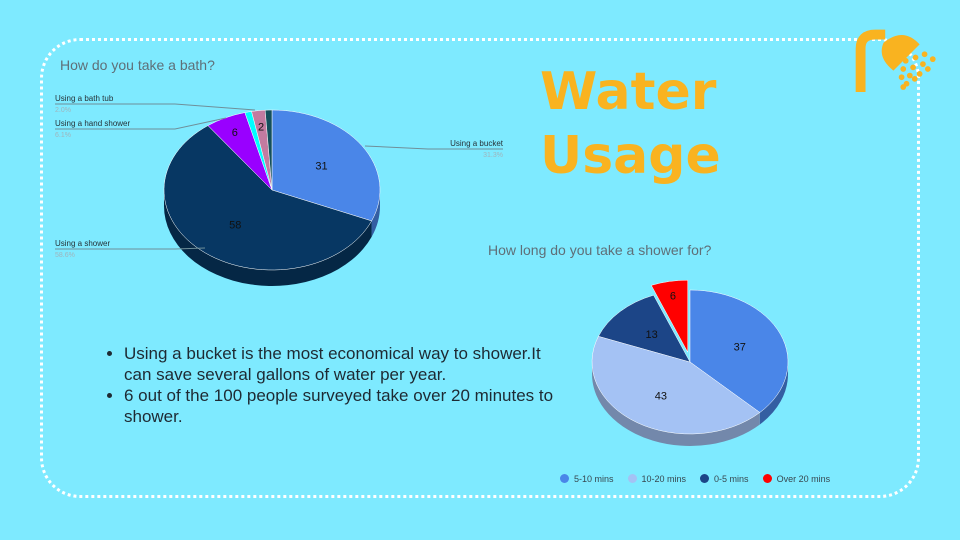 Image resolution: width=960 pixels, height=540 pixels. I want to click on callout-label: Using a bath tub, so click(84, 98).